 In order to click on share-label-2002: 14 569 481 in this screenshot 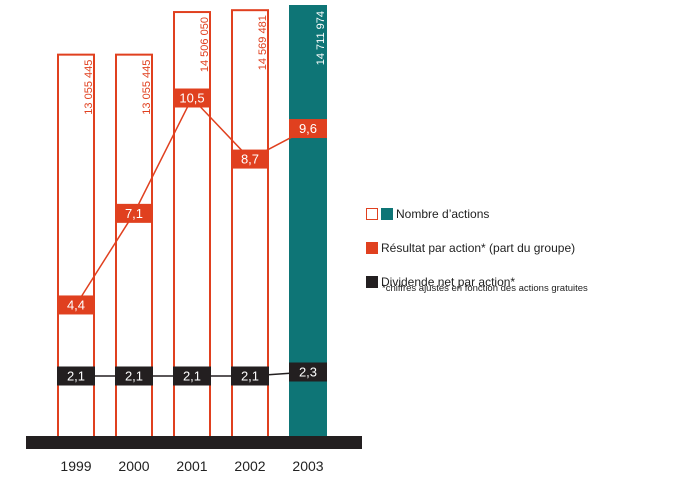, I will do `click(263, 42)`.